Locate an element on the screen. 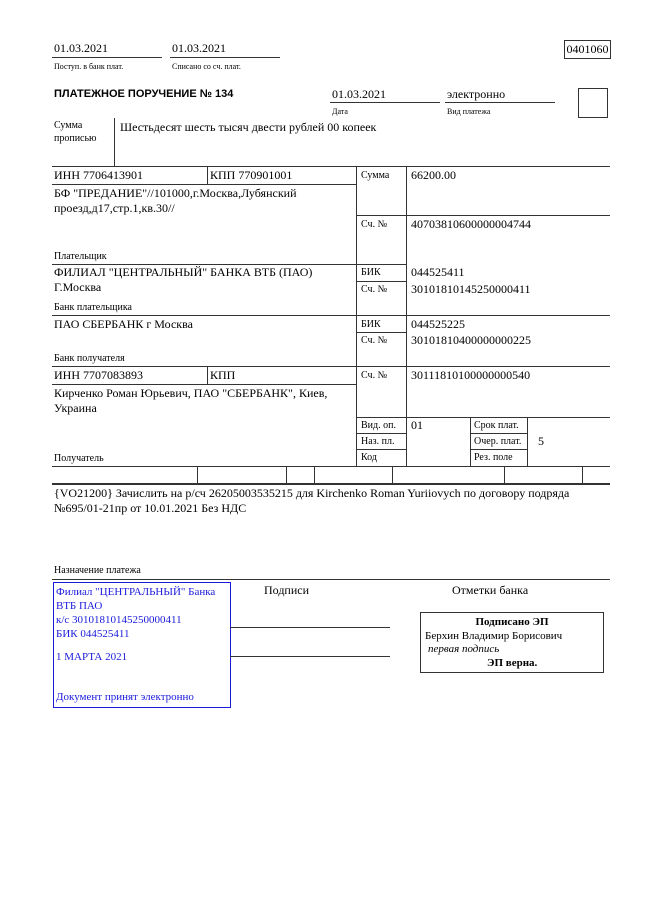 Image resolution: width=660 pixels, height=919 pixels. received-date: 01.03.2021 is located at coordinates (81, 48).